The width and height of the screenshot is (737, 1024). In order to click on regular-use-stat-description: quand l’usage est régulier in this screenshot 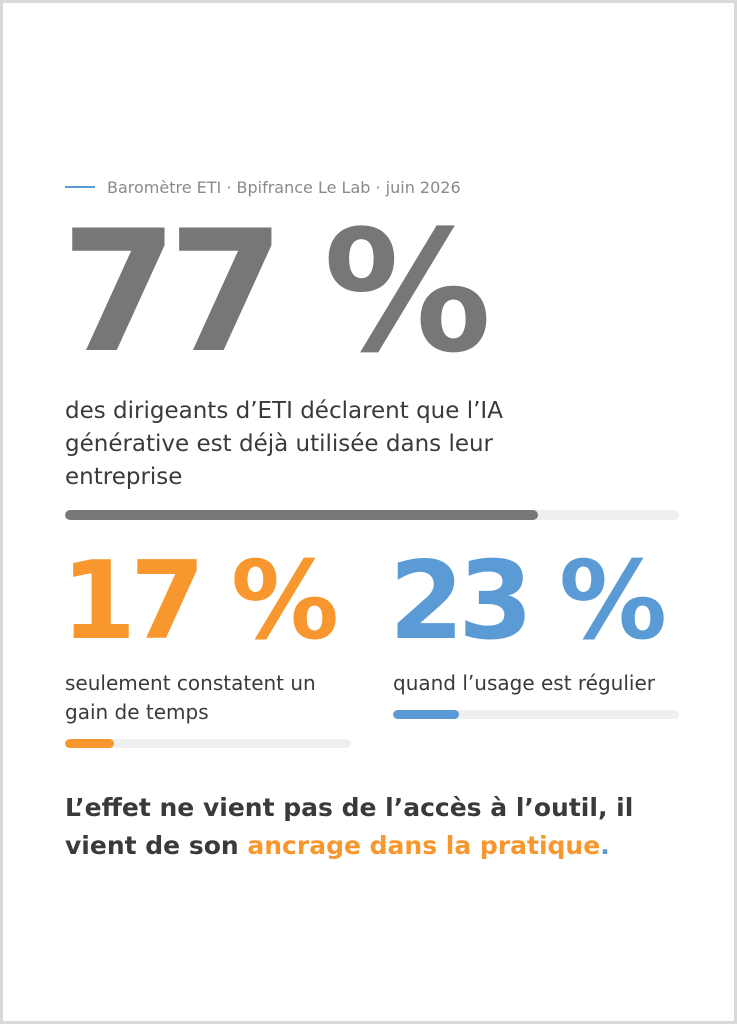, I will do `click(524, 683)`.